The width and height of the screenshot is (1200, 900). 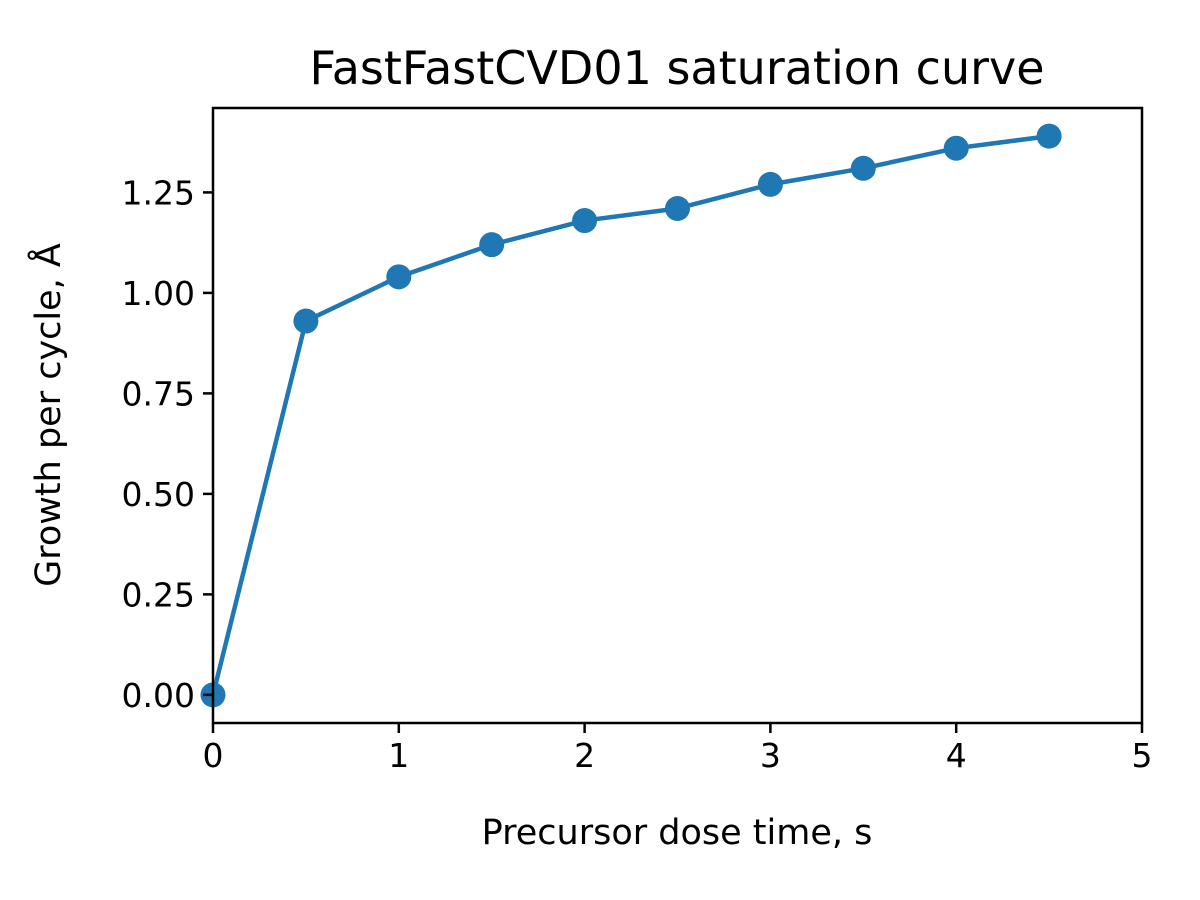 What do you see at coordinates (213, 755) in the screenshot?
I see `x-tick-label: 0` at bounding box center [213, 755].